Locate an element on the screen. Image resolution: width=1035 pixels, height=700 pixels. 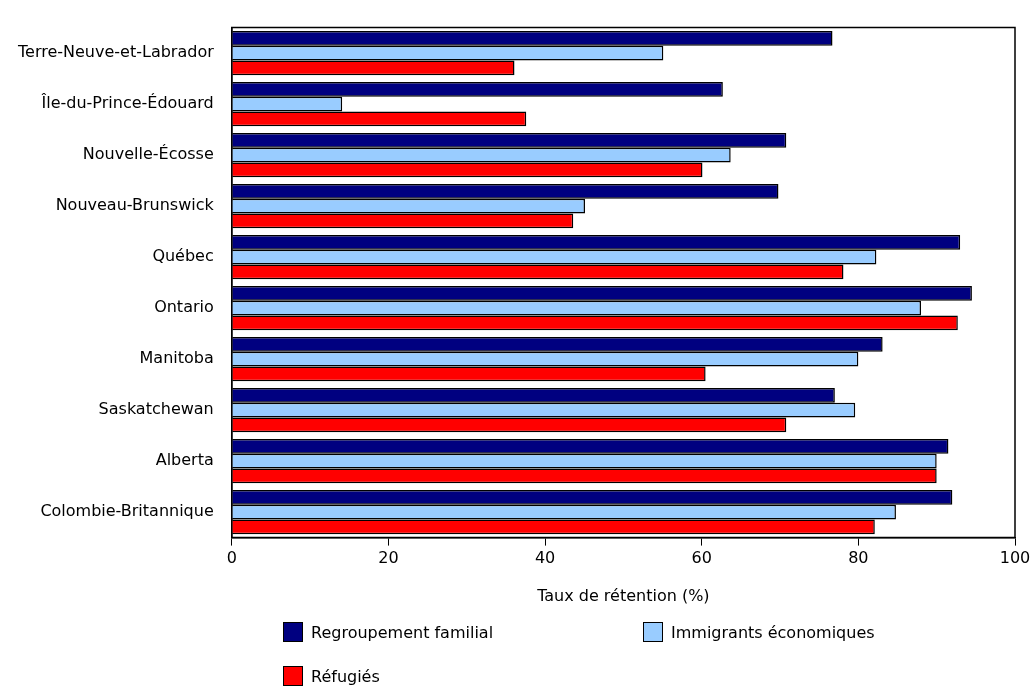
x-tick-label: 20 is located at coordinates (388, 558).